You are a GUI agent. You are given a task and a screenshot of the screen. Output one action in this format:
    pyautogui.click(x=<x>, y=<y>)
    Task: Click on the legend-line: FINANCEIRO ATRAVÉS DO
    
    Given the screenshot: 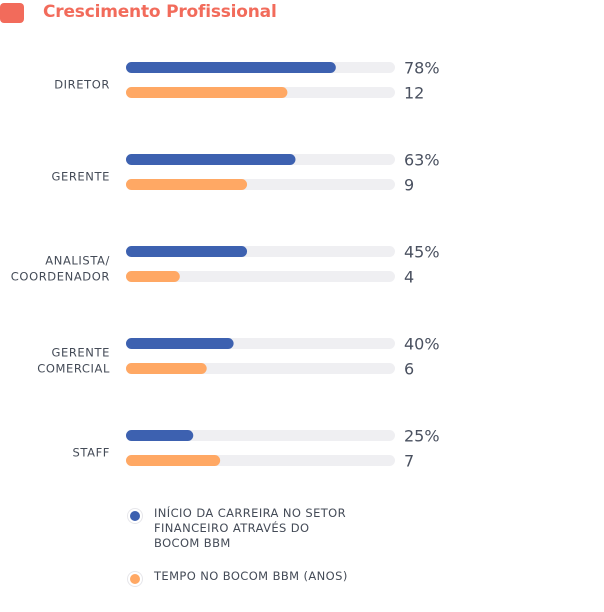 What is the action you would take?
    pyautogui.click(x=232, y=528)
    